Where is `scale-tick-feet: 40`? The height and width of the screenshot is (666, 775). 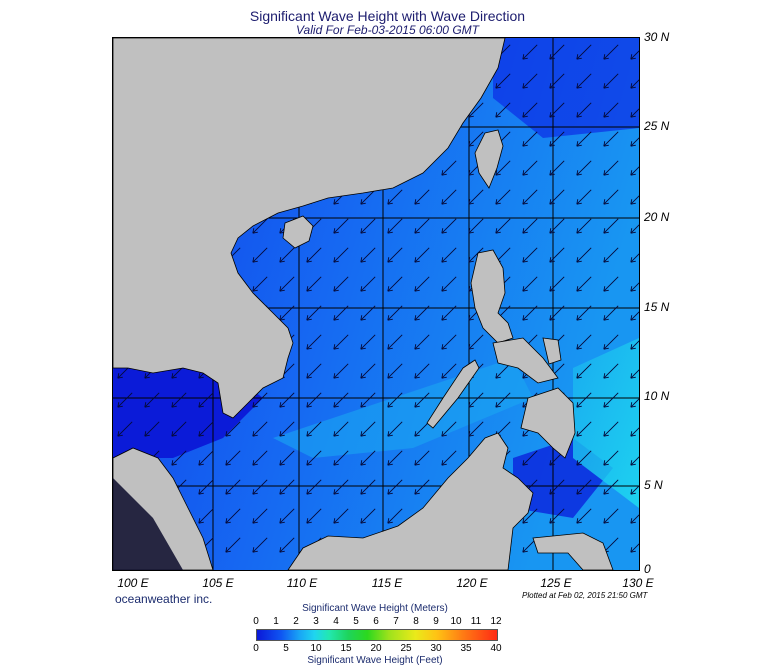
scale-tick-feet: 40 is located at coordinates (496, 648).